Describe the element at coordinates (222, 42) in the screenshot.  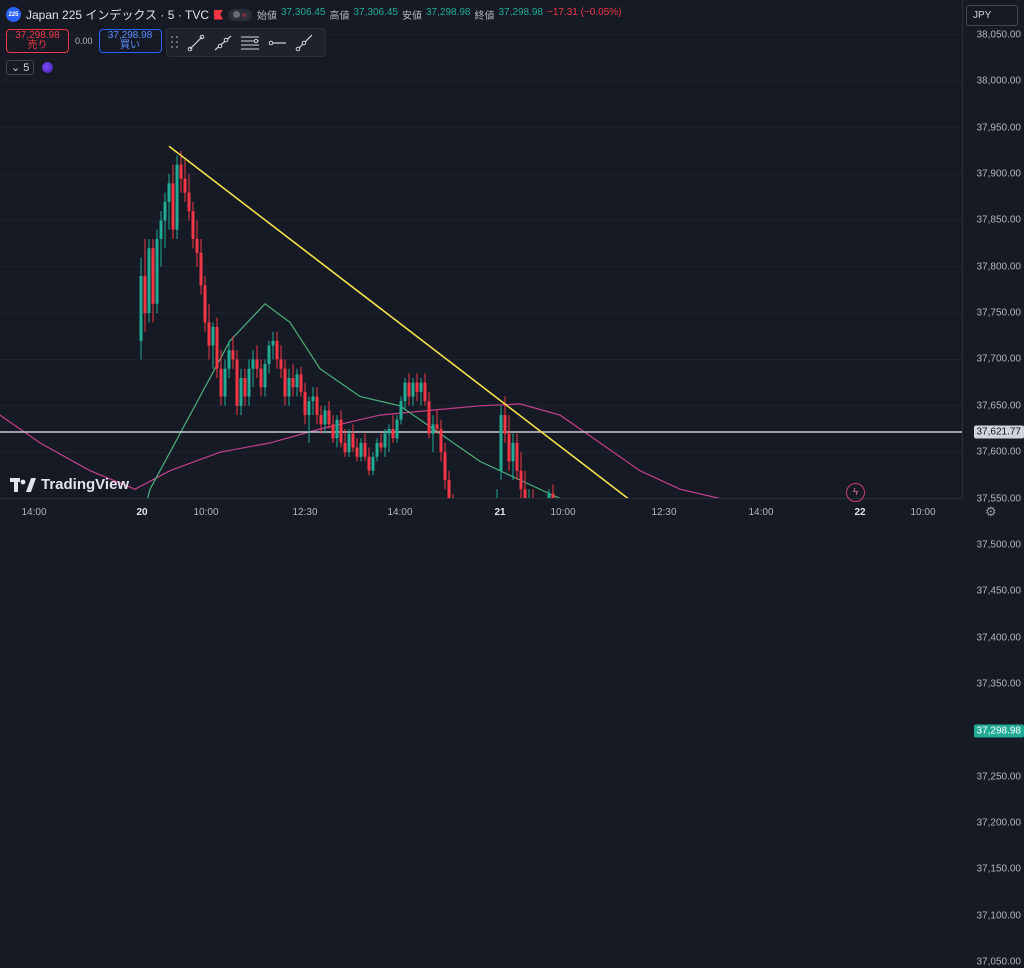
I see `extended-line-icon` at that location.